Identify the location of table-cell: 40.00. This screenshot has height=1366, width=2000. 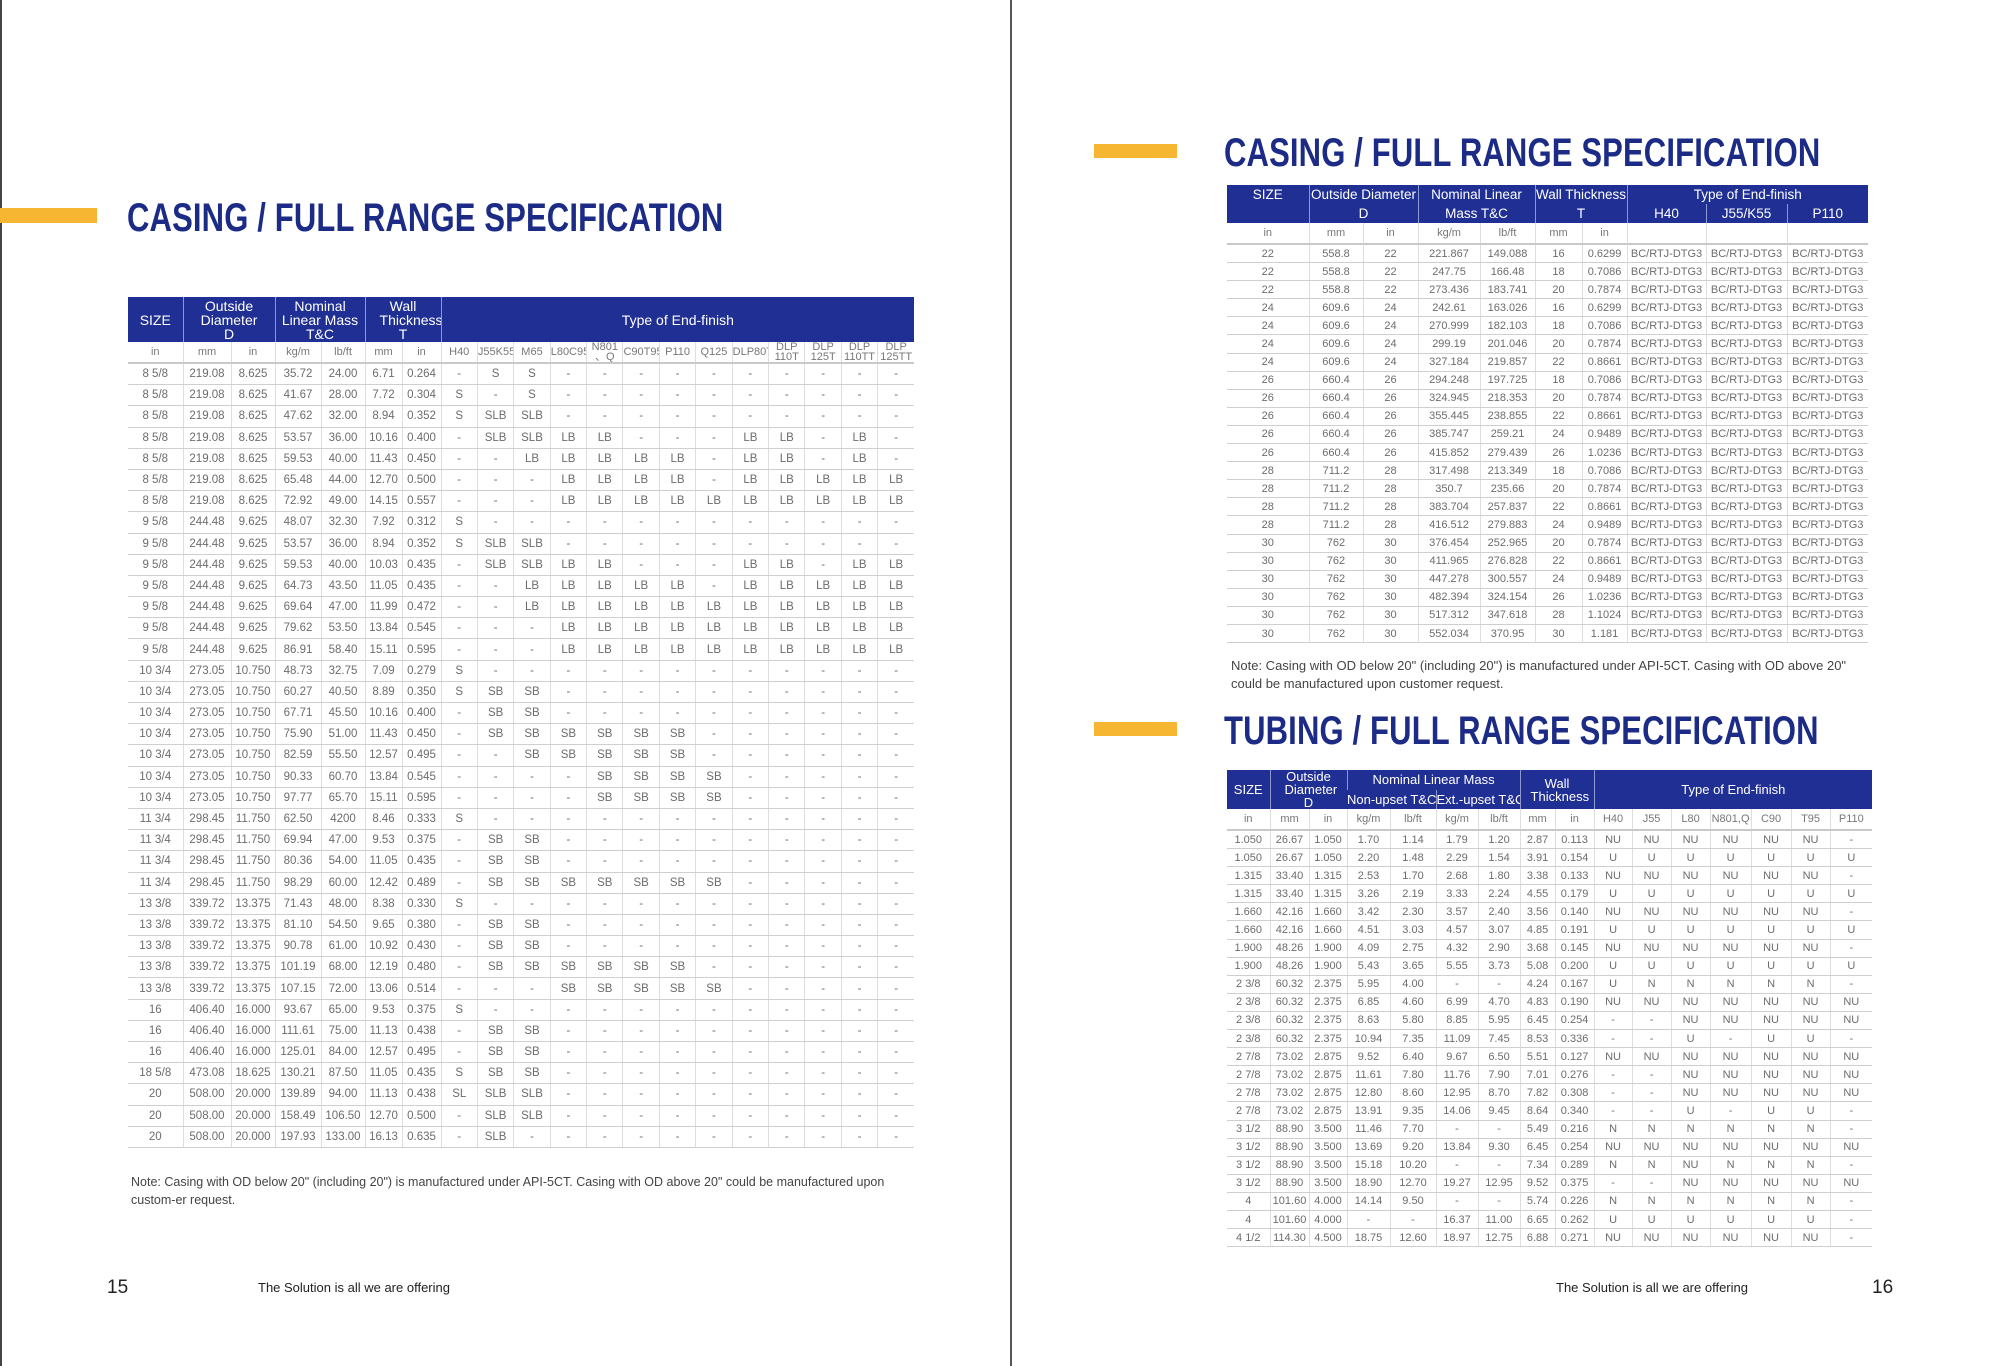
(343, 459).